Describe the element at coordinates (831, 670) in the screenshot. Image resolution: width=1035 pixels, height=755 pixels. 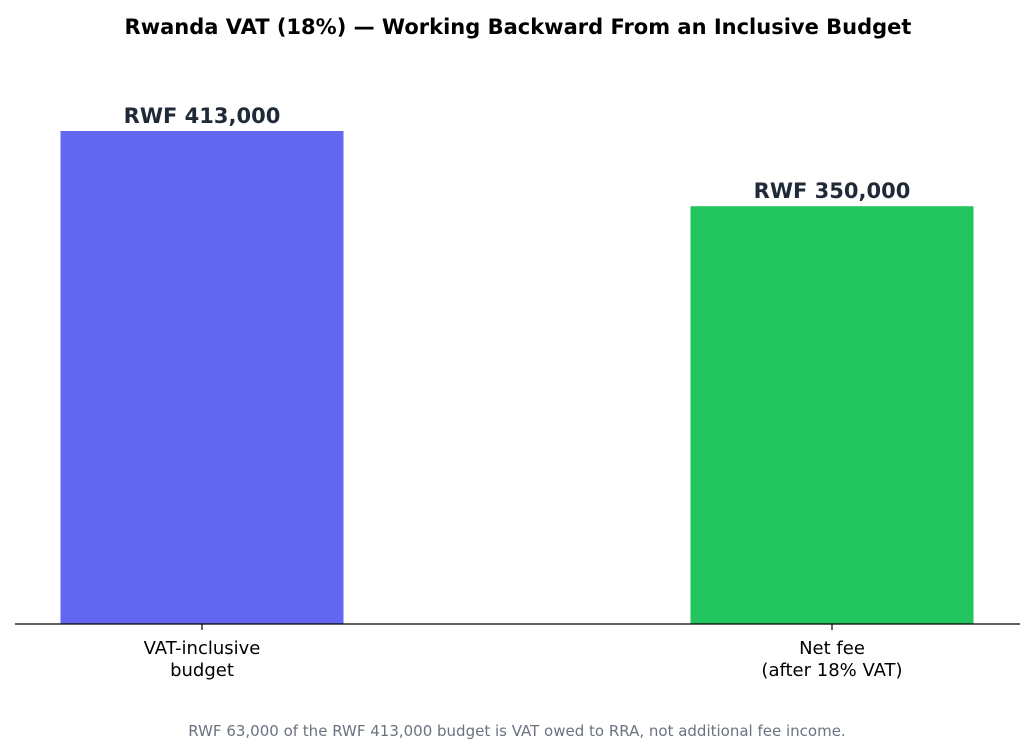
I see `x-tick-label-1-line-1: (after 18% VAT)` at that location.